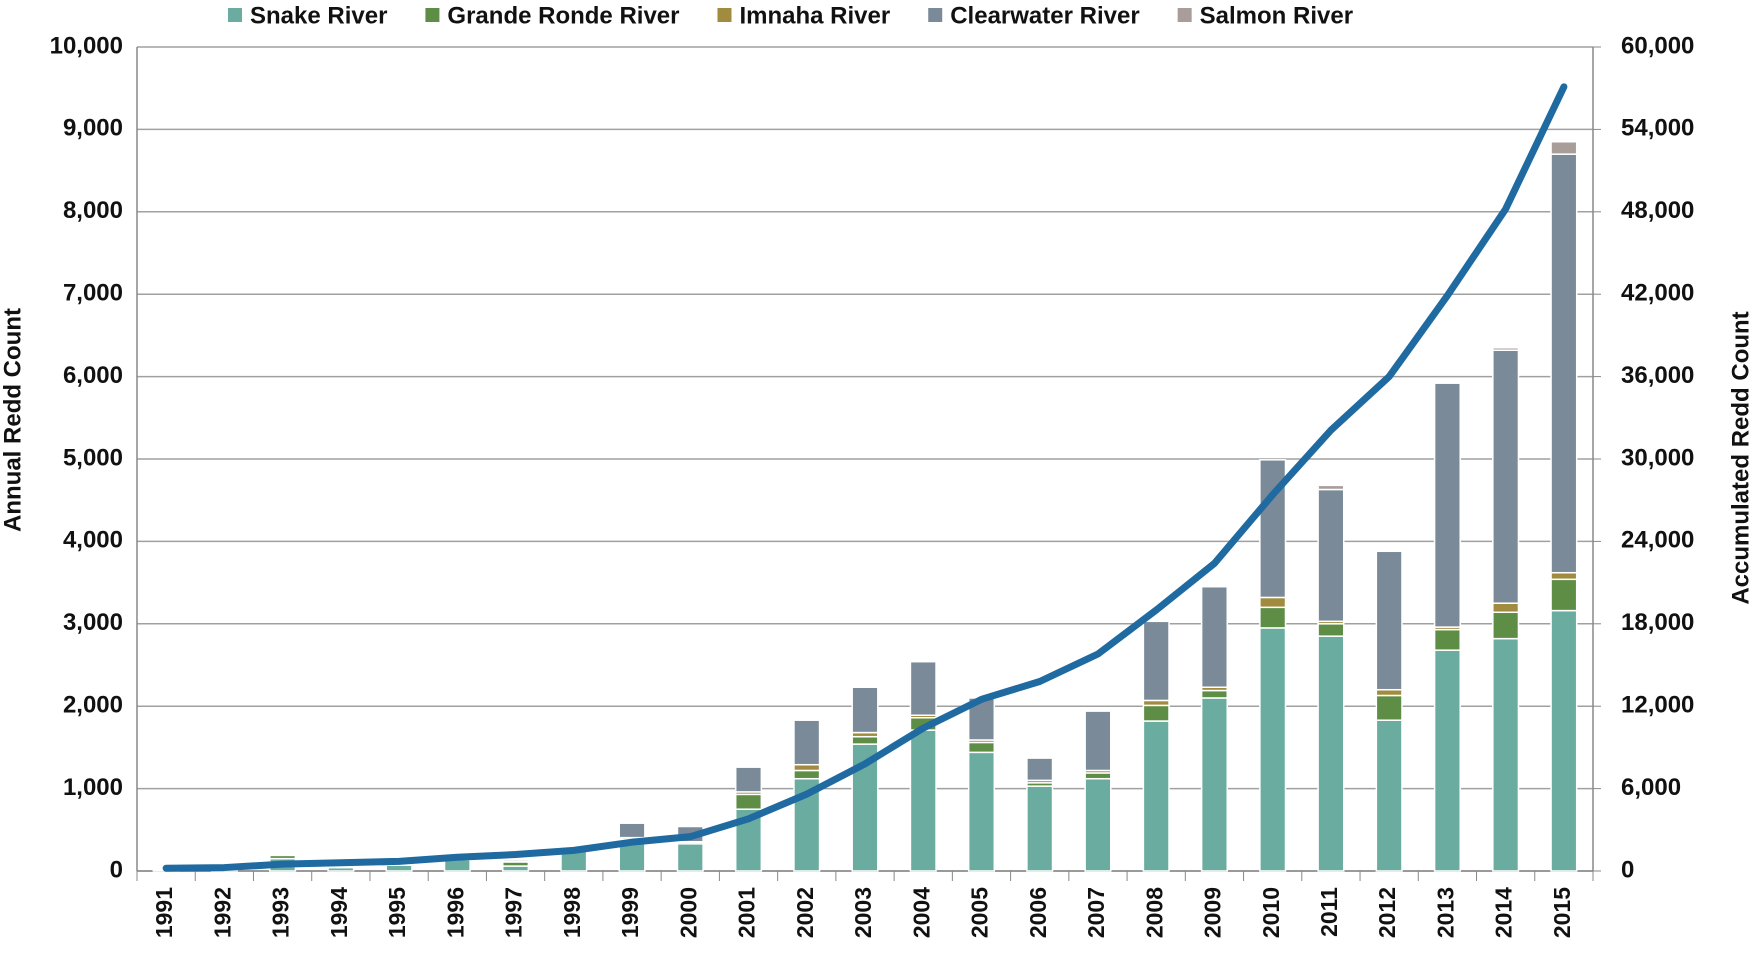  I want to click on legend-label: Grande Ronde River, so click(563, 15).